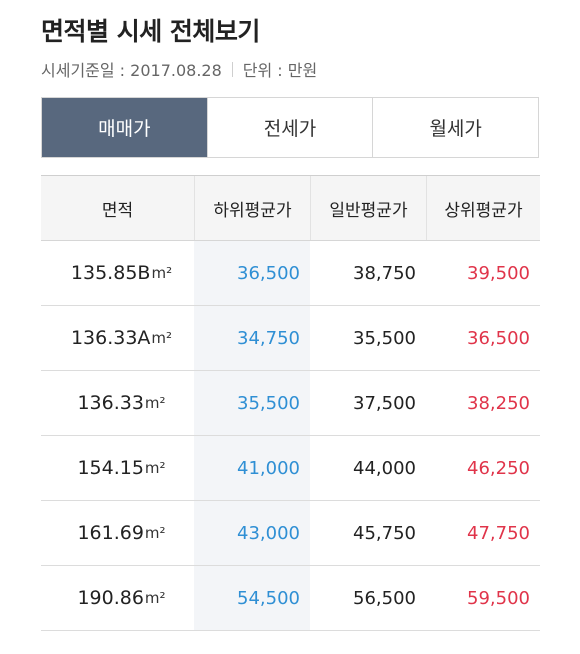 This screenshot has height=654, width=580. I want to click on table-row: 161.69 m² 43,000 45,750 47,750, so click(290, 533).